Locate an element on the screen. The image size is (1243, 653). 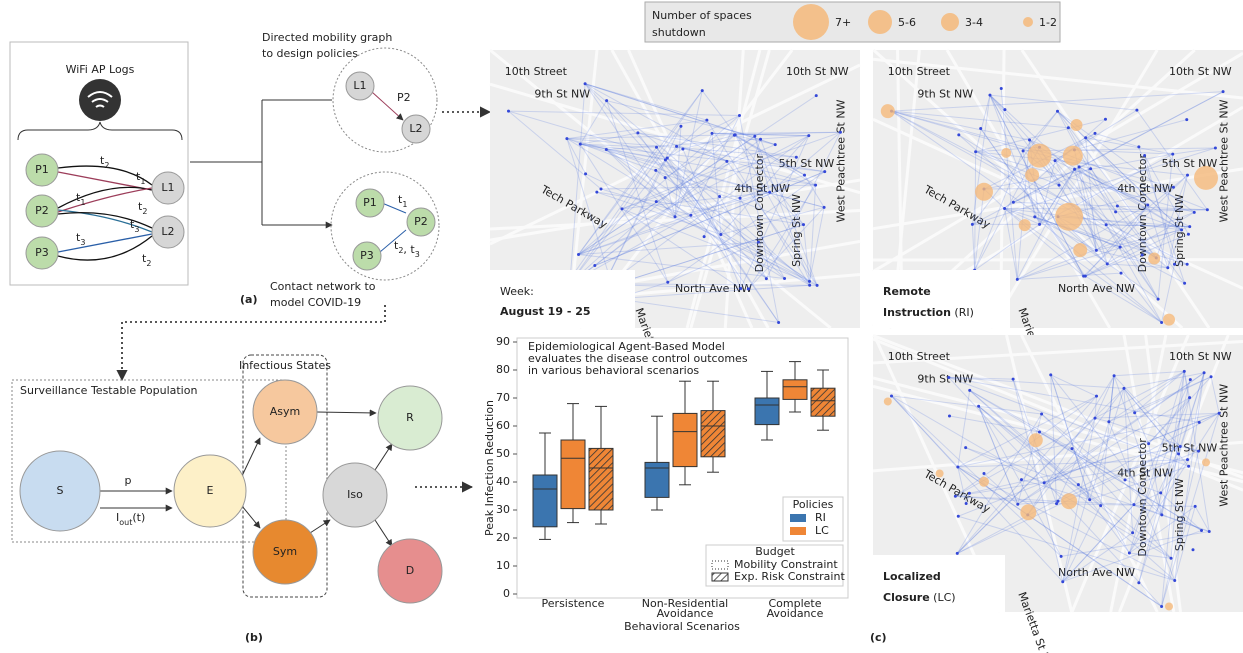
contact-edges is located at coordinates (393, 227).